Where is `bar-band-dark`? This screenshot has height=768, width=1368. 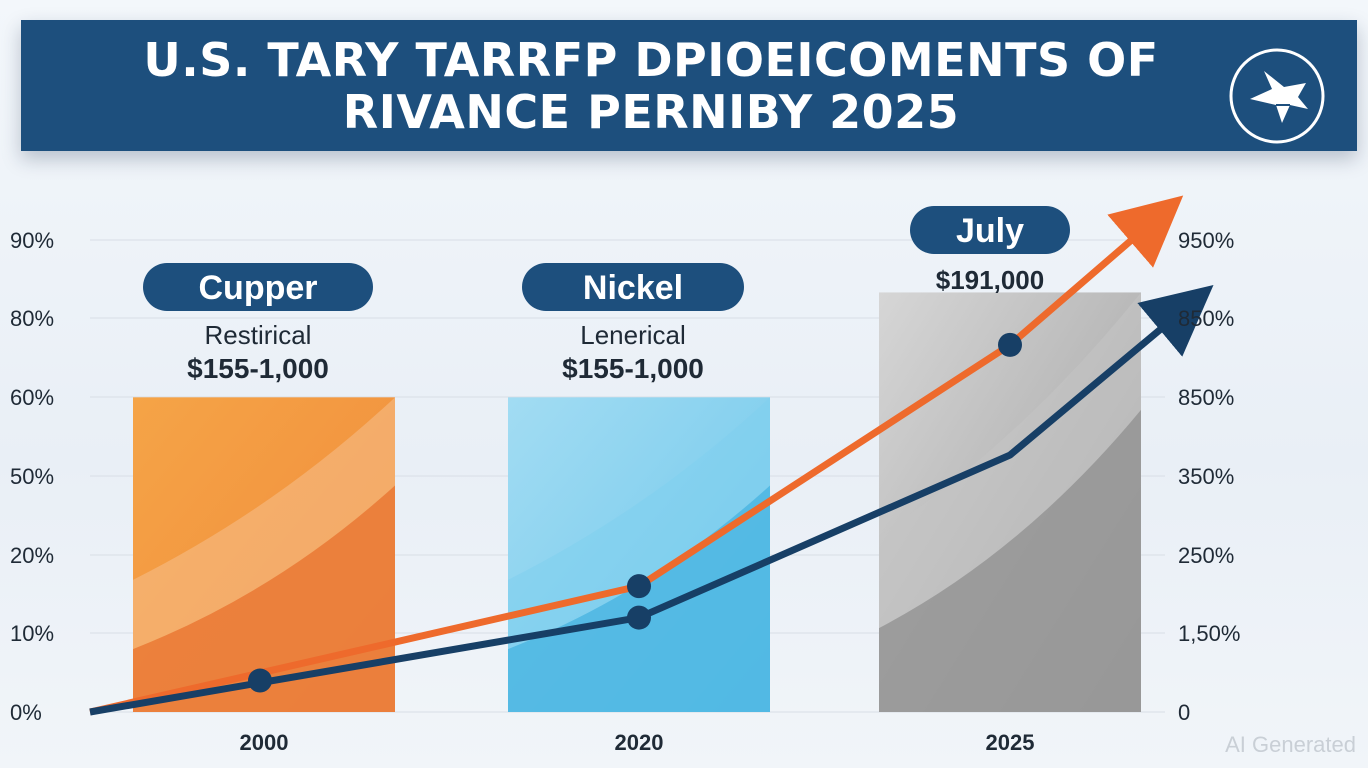
bar-band-dark is located at coordinates (1010, 560).